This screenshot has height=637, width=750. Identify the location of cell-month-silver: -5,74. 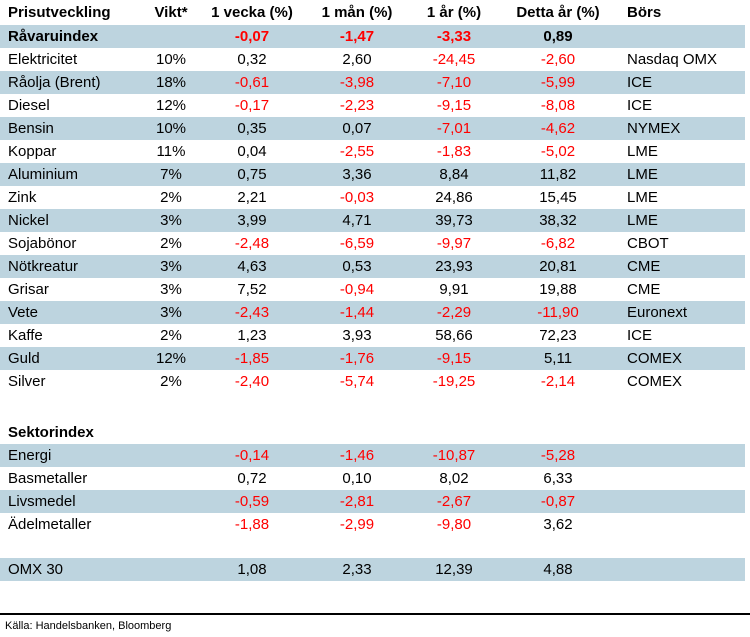
(357, 381).